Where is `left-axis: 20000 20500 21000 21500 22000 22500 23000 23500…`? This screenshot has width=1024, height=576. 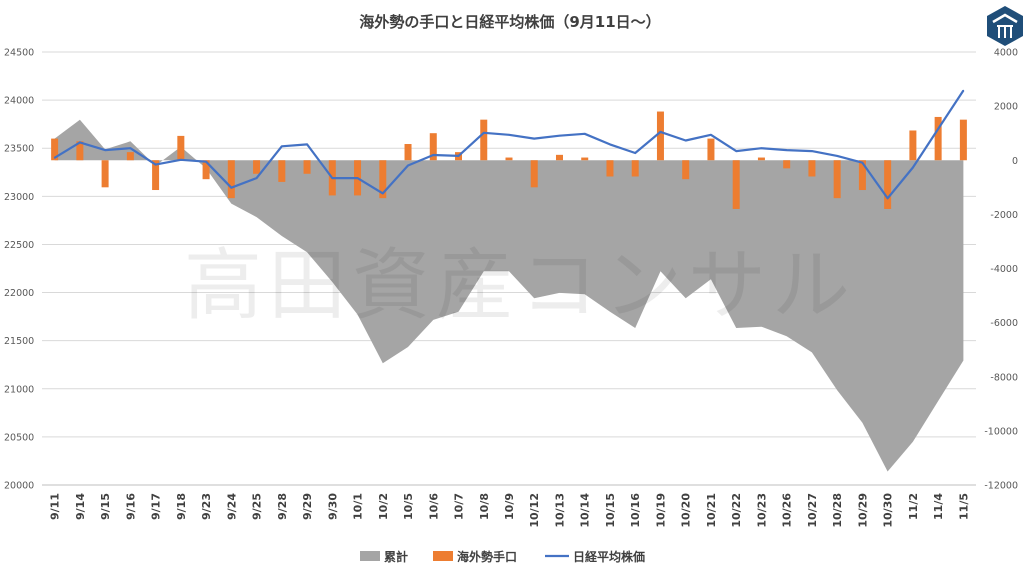
left-axis: 20000 20500 21000 21500 22000 22500 23000 23500… is located at coordinates (19, 270).